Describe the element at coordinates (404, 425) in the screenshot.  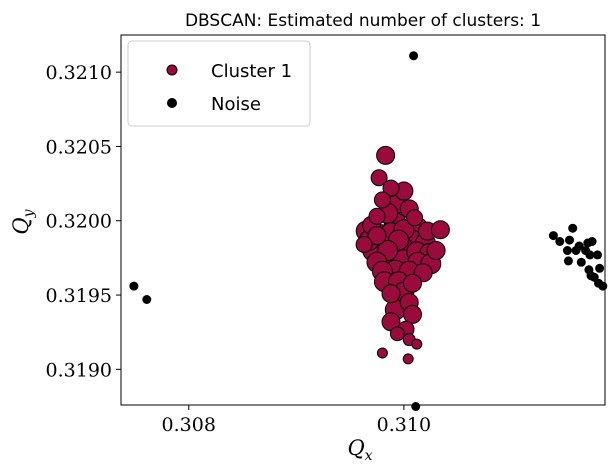
I see `x-tick-label: 0.310` at that location.